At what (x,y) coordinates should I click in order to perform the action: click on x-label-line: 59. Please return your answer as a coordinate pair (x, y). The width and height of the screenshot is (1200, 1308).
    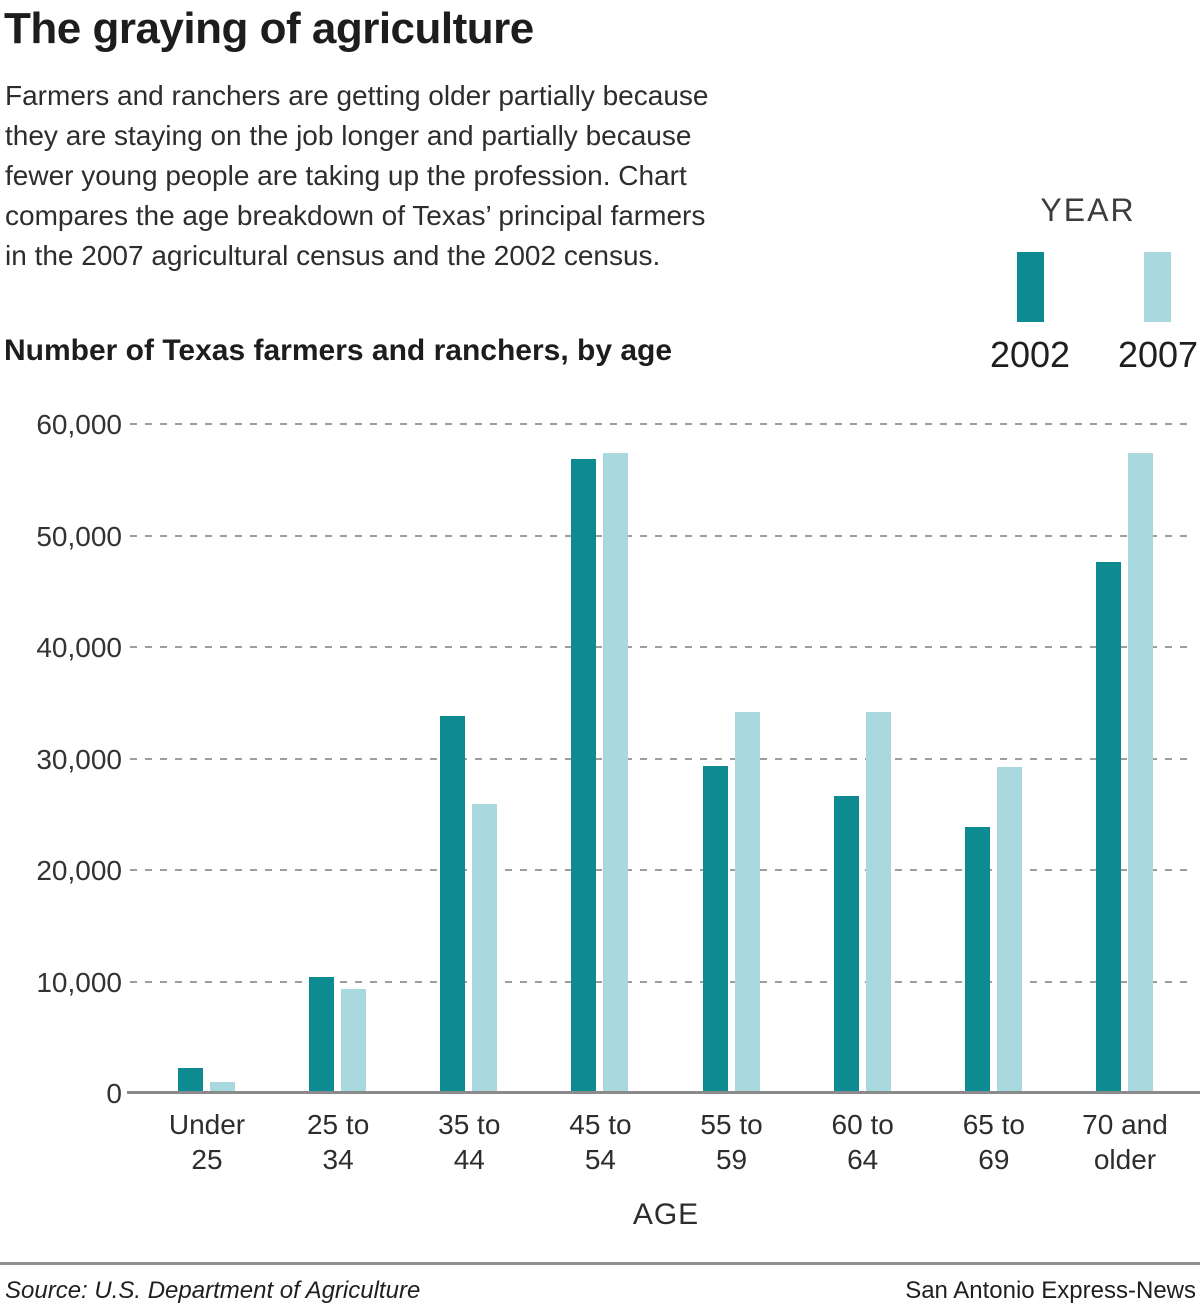
    Looking at the image, I should click on (731, 1159).